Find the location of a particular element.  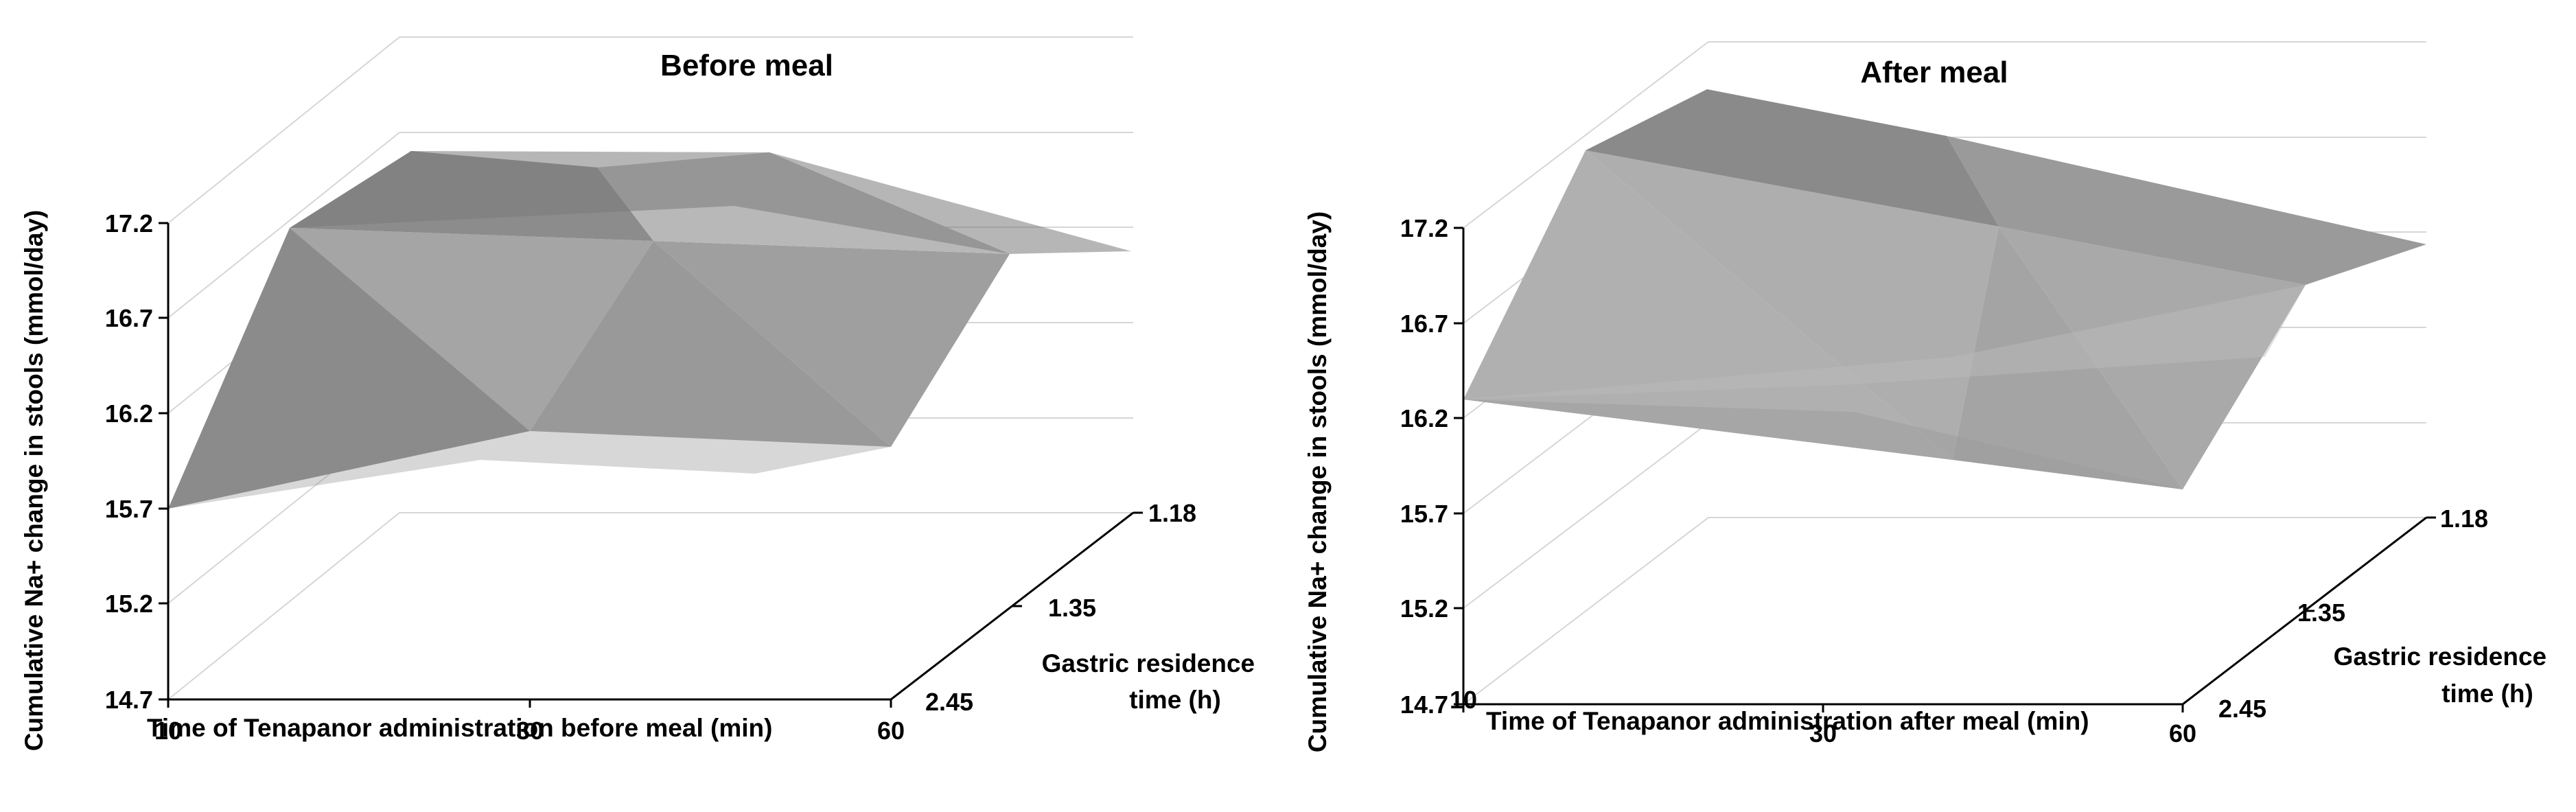

chart-title: Before meal is located at coordinates (746, 65).